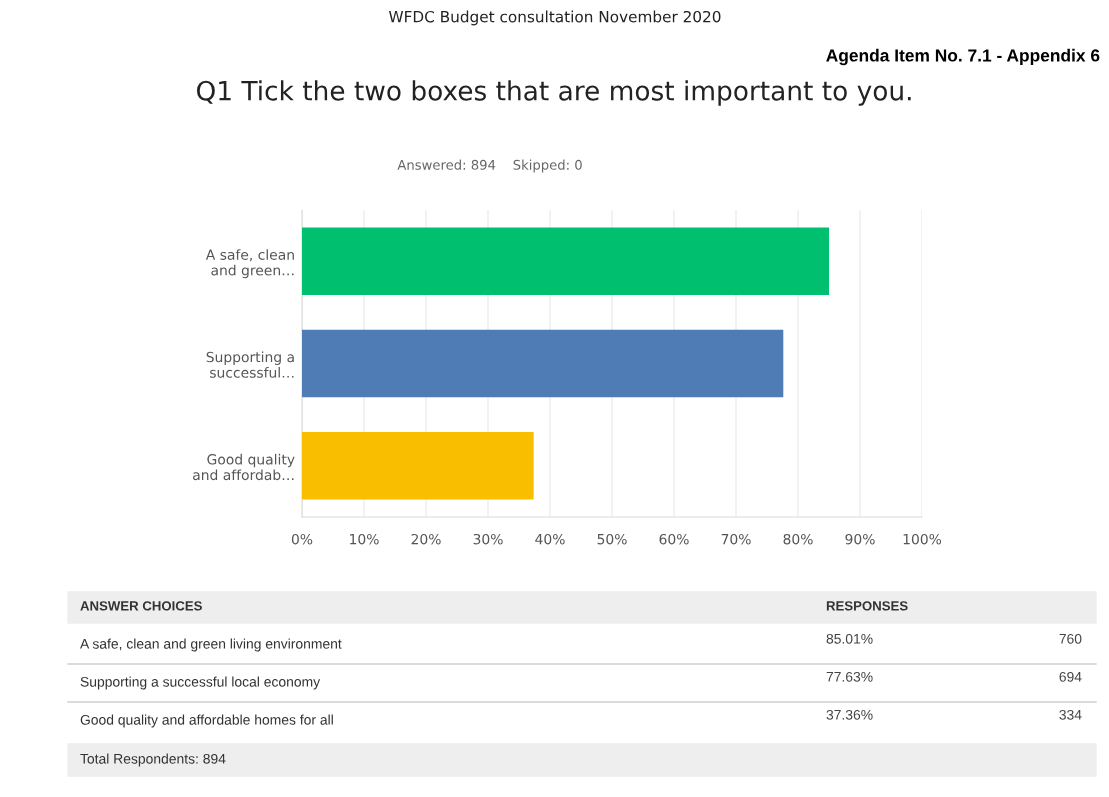 The image size is (1109, 797). What do you see at coordinates (922, 539) in the screenshot?
I see `x-tick-label: 100%` at bounding box center [922, 539].